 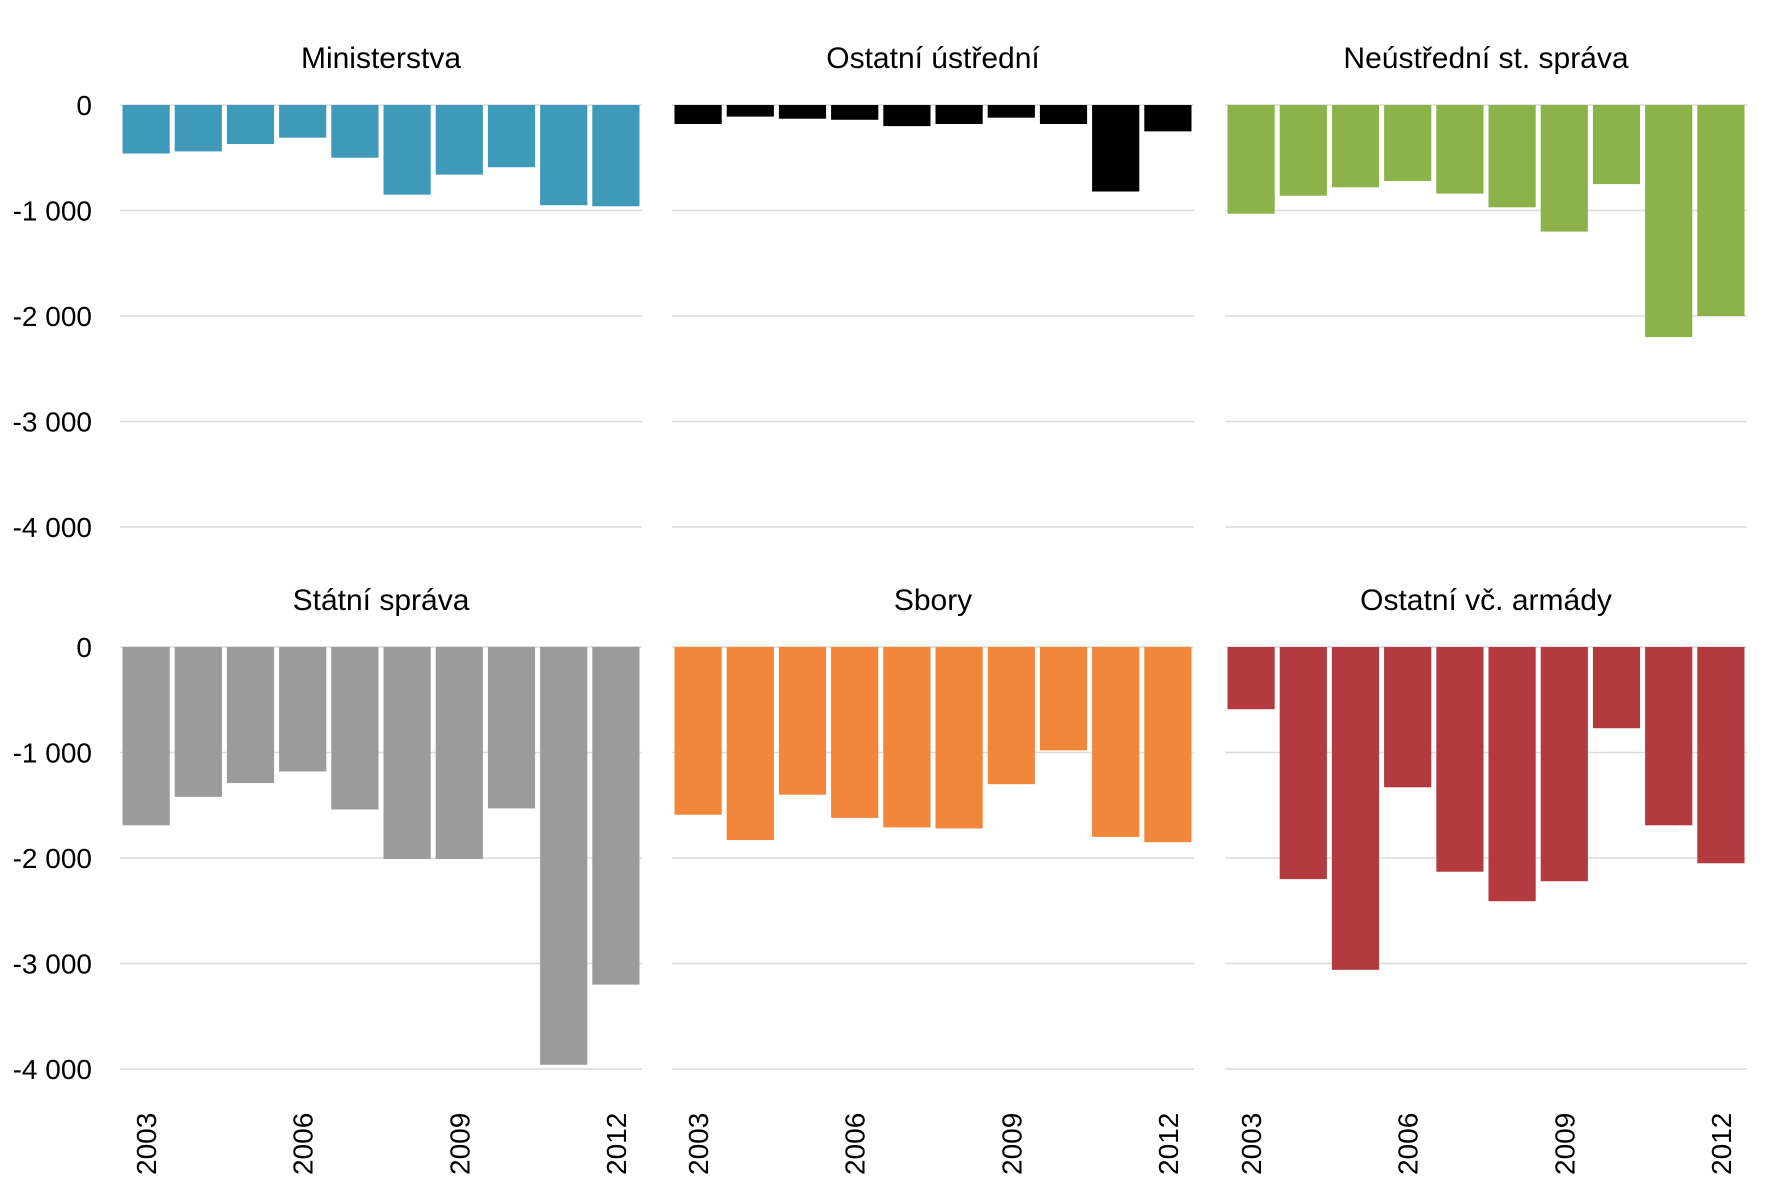 What do you see at coordinates (1486, 879) in the screenshot?
I see `panel-6: Ostatní vč. armády 2003 2006 2009 2012` at bounding box center [1486, 879].